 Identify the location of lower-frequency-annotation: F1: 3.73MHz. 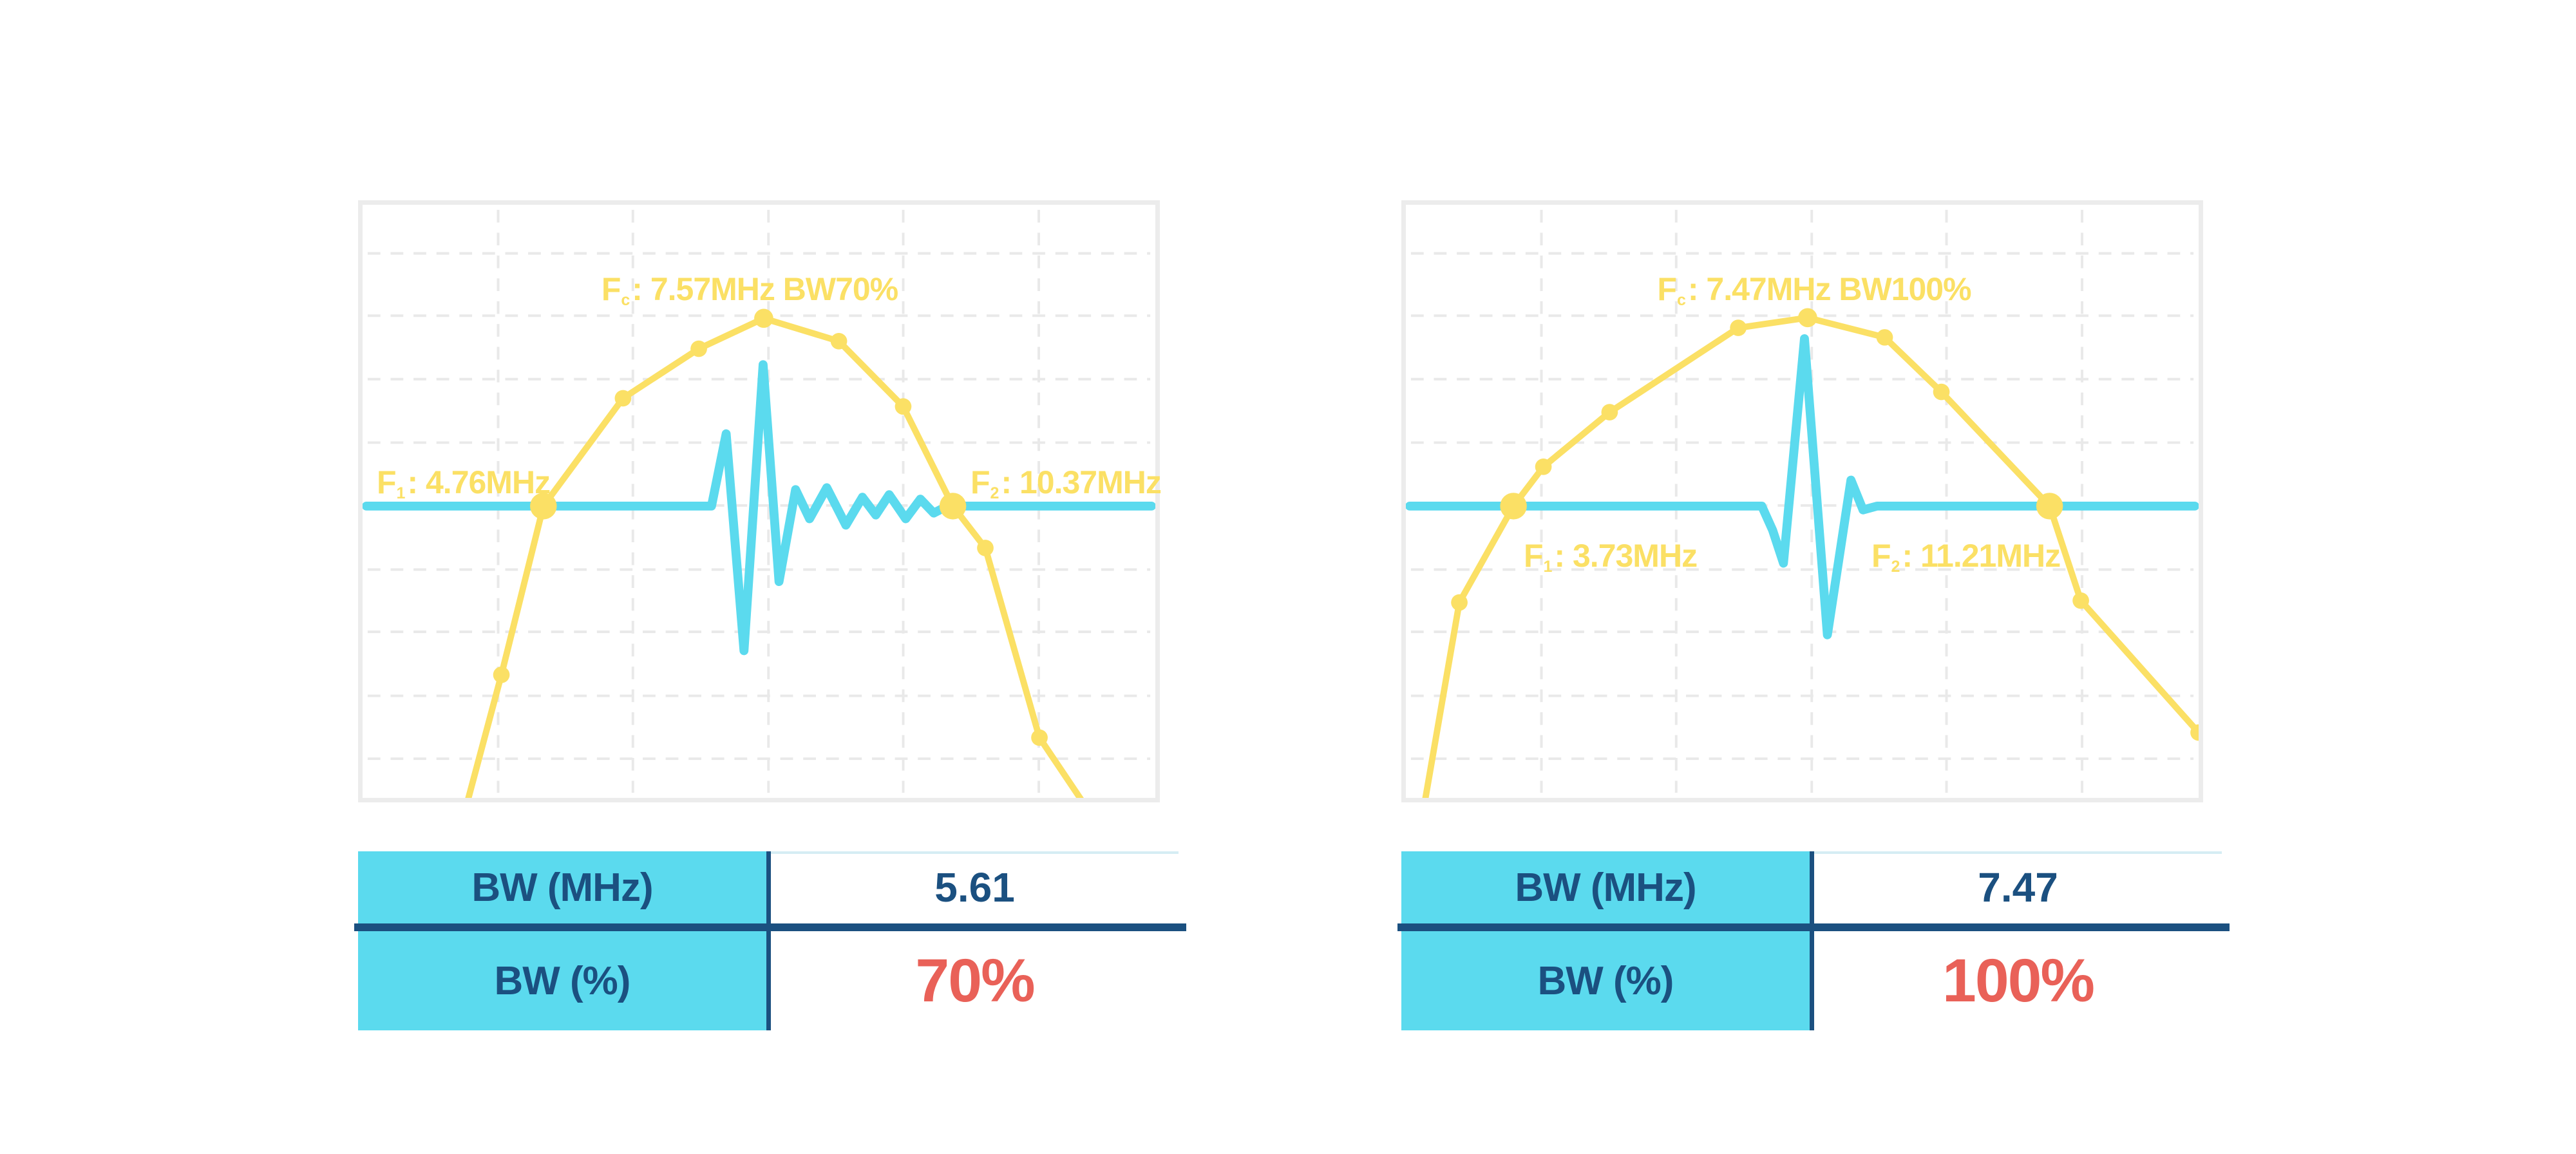
(1611, 557).